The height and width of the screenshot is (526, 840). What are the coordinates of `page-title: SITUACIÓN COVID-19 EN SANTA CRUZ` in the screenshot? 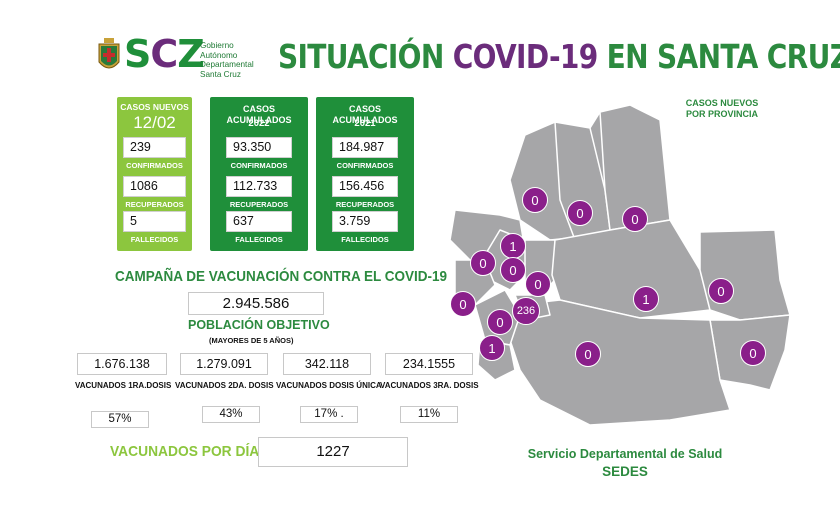 It's located at (559, 56).